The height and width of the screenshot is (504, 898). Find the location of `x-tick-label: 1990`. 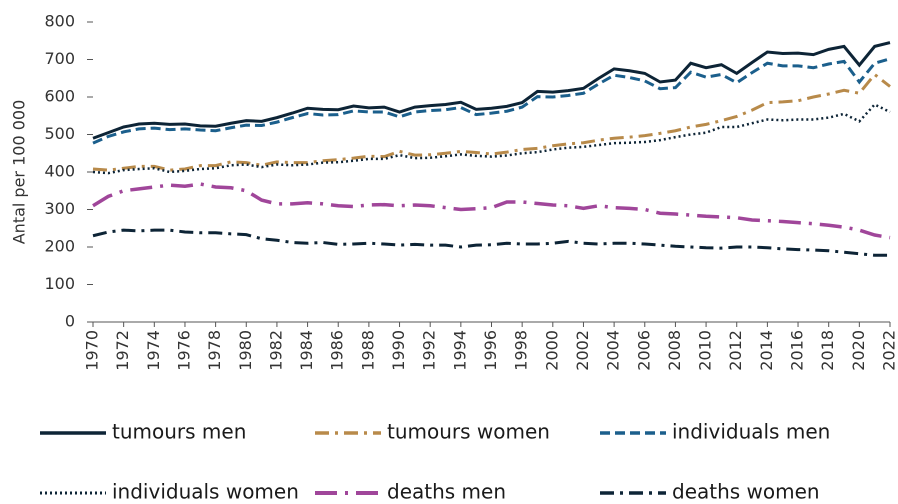

x-tick-label: 1990 is located at coordinates (398, 350).